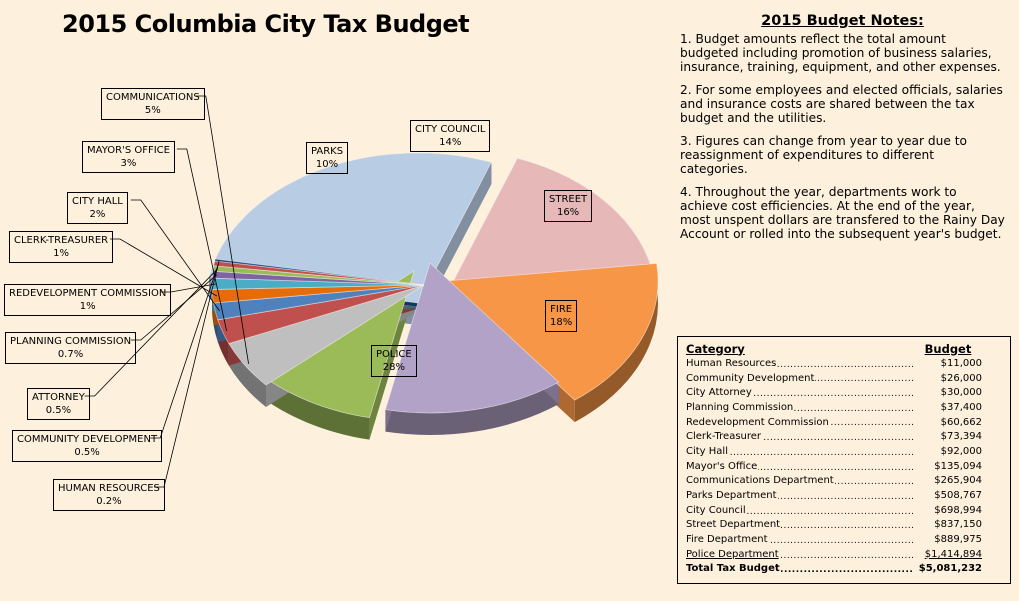 This screenshot has width=1019, height=601. What do you see at coordinates (61, 240) in the screenshot?
I see `slice-label-name: CLERK-TREASURER` at bounding box center [61, 240].